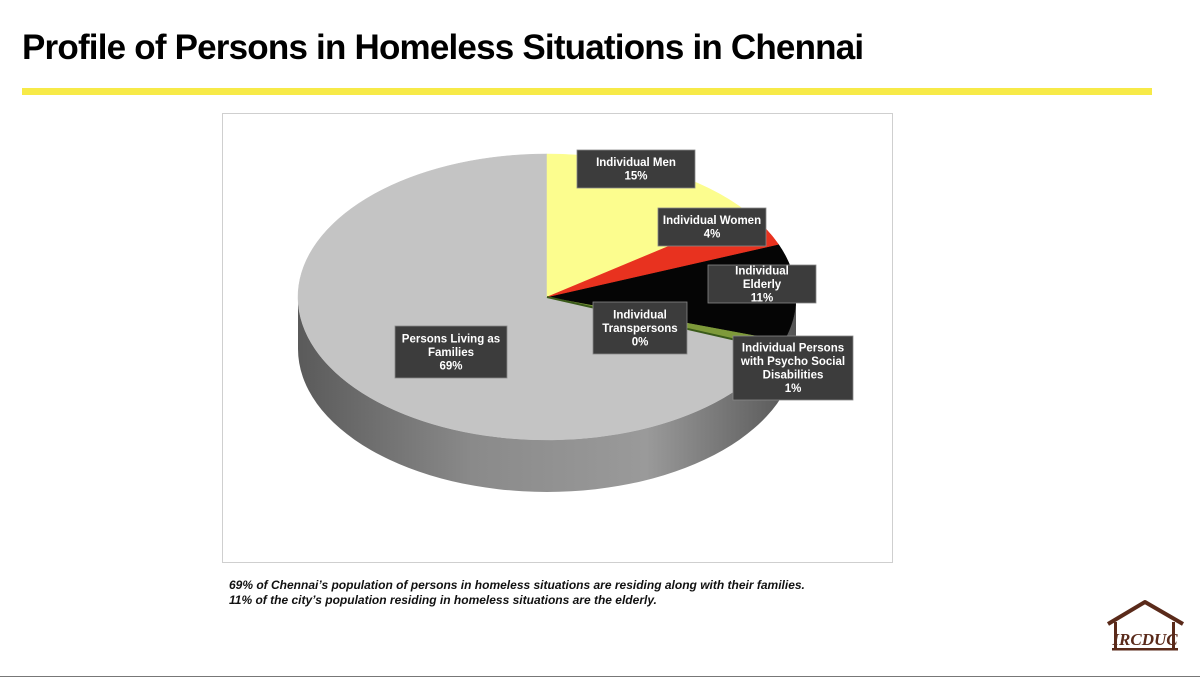 The height and width of the screenshot is (679, 1200). Describe the element at coordinates (450, 366) in the screenshot. I see `data-label-value-persons-living-as-families: 69%` at that location.